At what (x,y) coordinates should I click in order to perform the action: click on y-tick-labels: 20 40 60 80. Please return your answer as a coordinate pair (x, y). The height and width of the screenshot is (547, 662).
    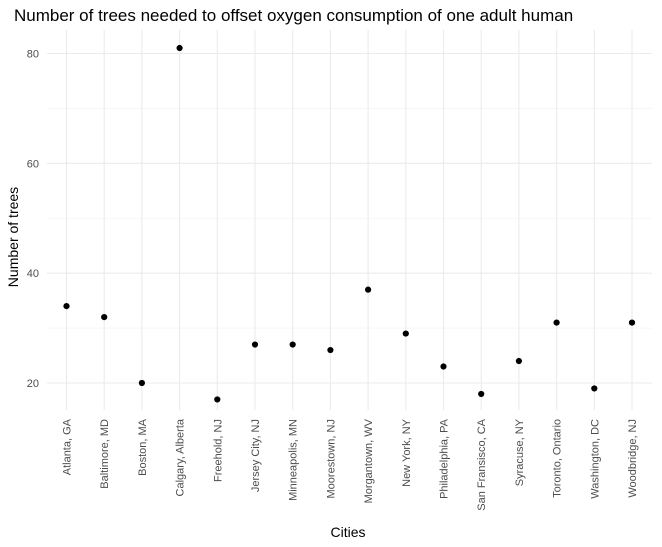
    Looking at the image, I should click on (33, 220).